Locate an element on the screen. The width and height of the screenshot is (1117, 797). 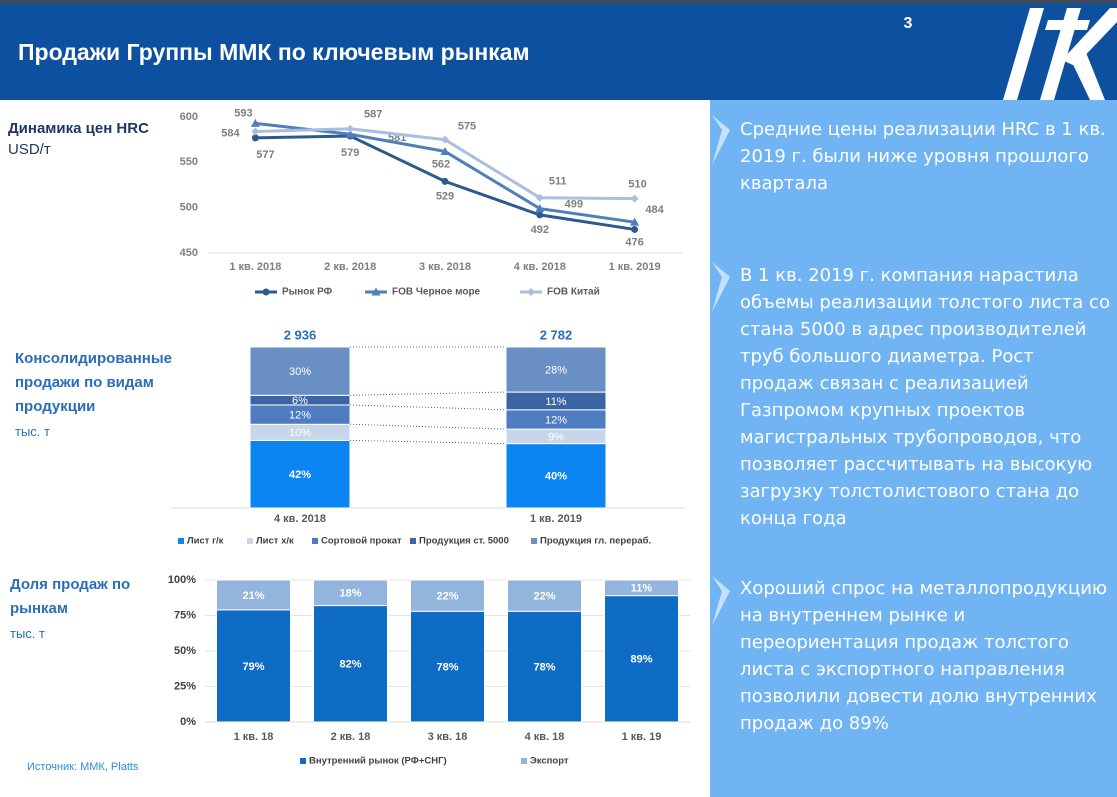
data-label: 587 is located at coordinates (373, 115).